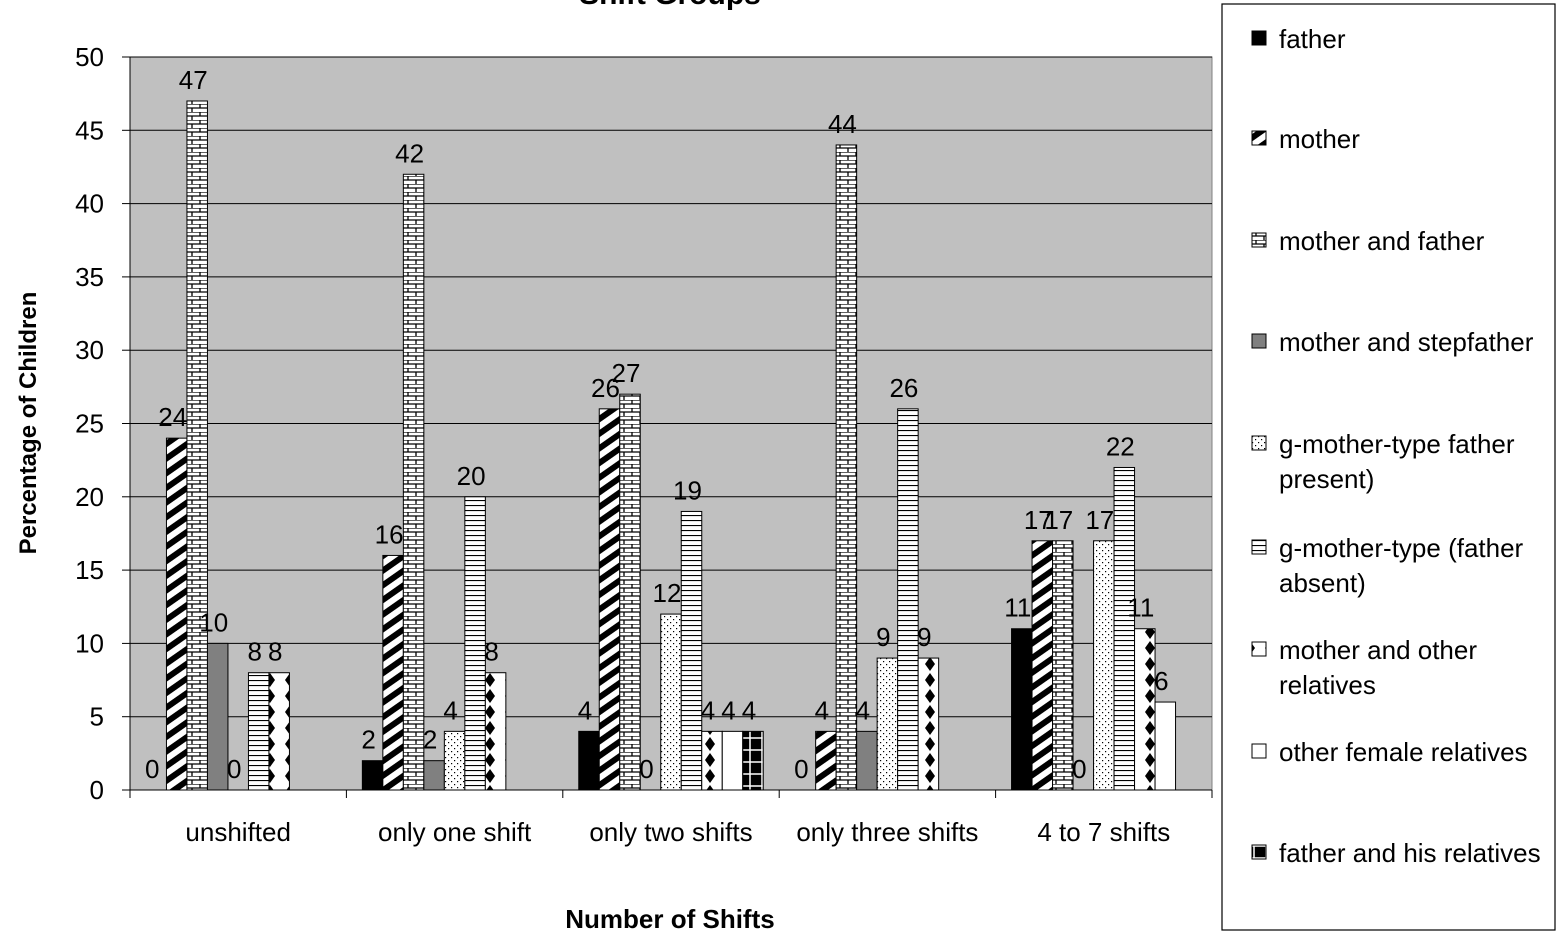  What do you see at coordinates (1404, 565) in the screenshot?
I see `legend-label: g-mother-type (father absent)` at bounding box center [1404, 565].